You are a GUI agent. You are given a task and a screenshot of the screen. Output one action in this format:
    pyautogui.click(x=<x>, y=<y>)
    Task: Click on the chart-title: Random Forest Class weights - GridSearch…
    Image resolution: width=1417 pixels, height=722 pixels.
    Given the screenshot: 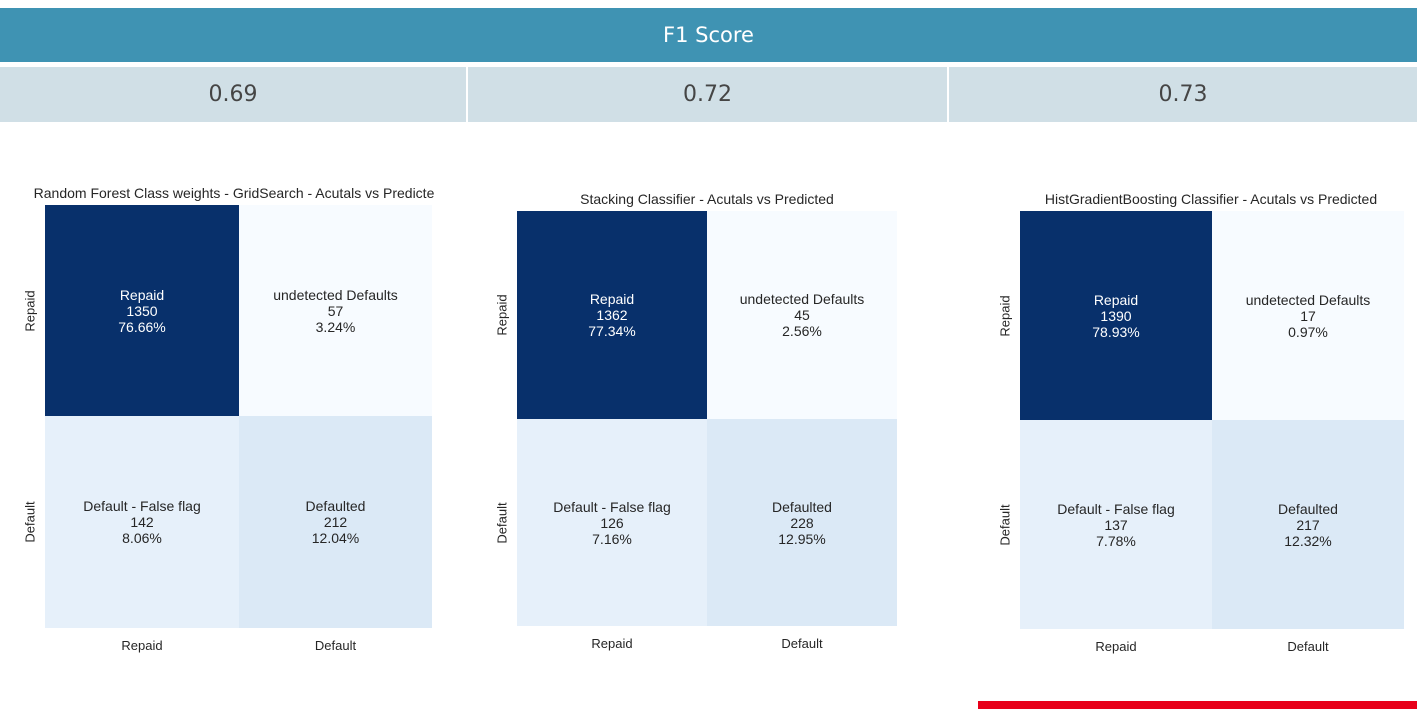 What is the action you would take?
    pyautogui.click(x=234, y=193)
    